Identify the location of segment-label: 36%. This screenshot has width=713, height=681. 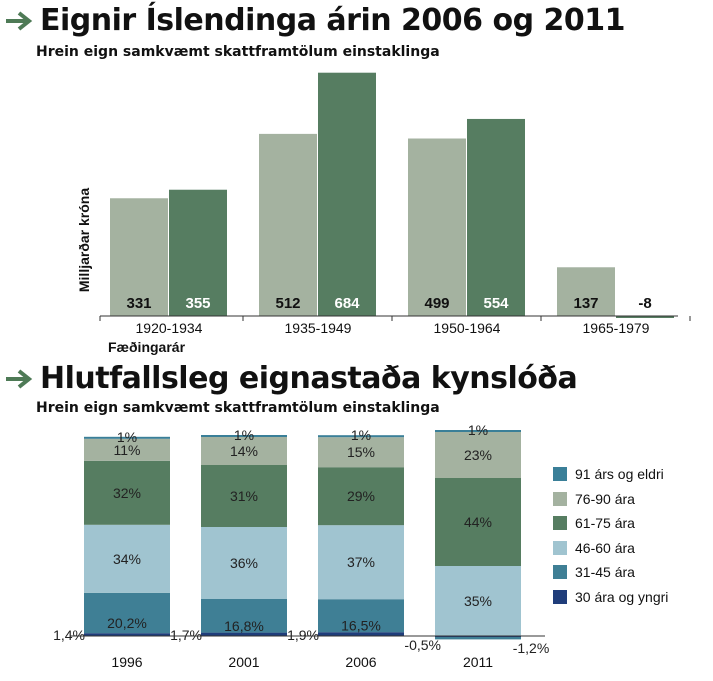
(244, 563).